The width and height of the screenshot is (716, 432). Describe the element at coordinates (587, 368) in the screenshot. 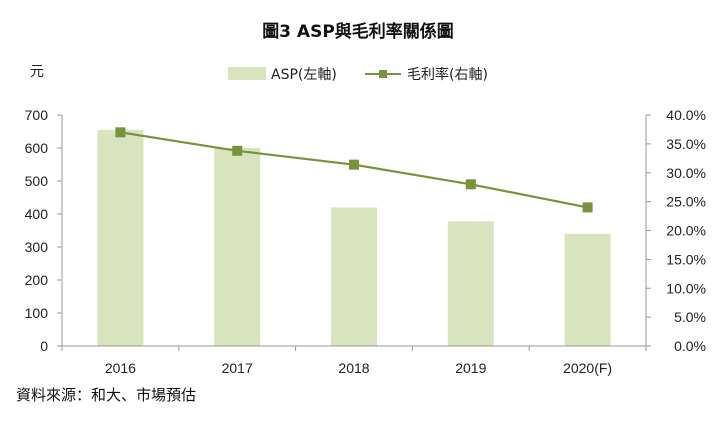

I see `x-tick-label: 2020(F)` at that location.